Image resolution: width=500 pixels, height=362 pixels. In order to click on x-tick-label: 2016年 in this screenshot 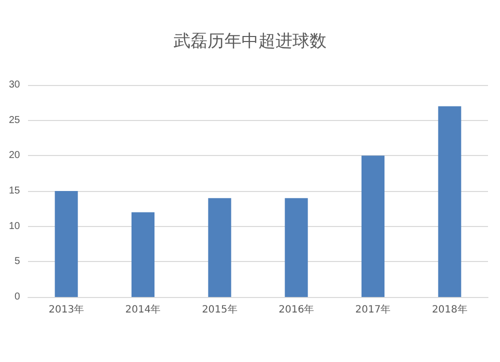, I will do `click(296, 310)`.